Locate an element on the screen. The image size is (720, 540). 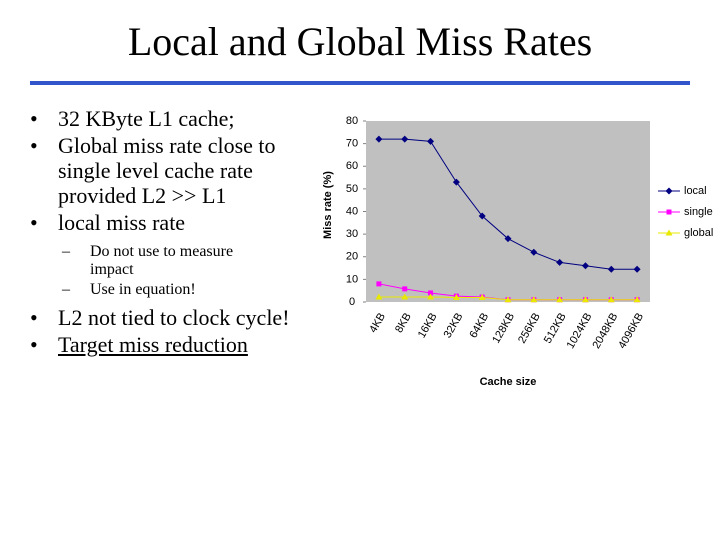
bullet: L2 not tied to clock cycle! is located at coordinates (166, 317).